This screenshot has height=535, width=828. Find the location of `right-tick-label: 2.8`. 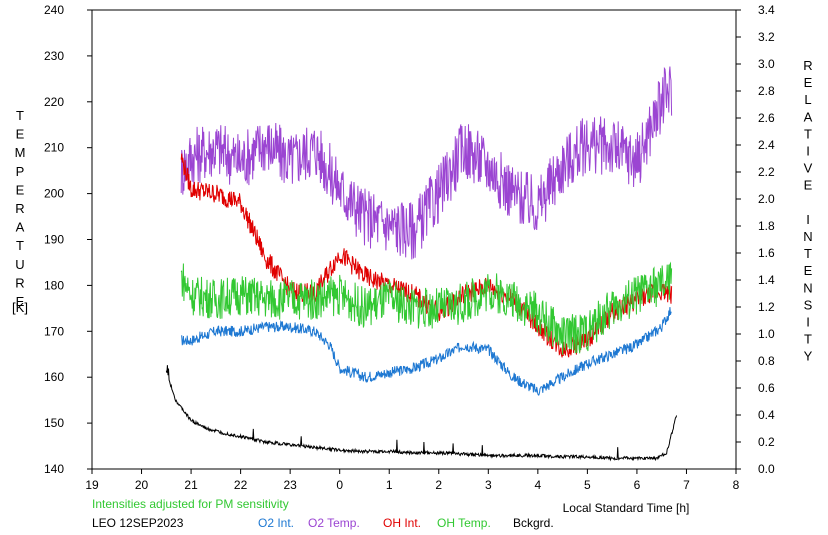

right-tick-label: 2.8 is located at coordinates (766, 91).